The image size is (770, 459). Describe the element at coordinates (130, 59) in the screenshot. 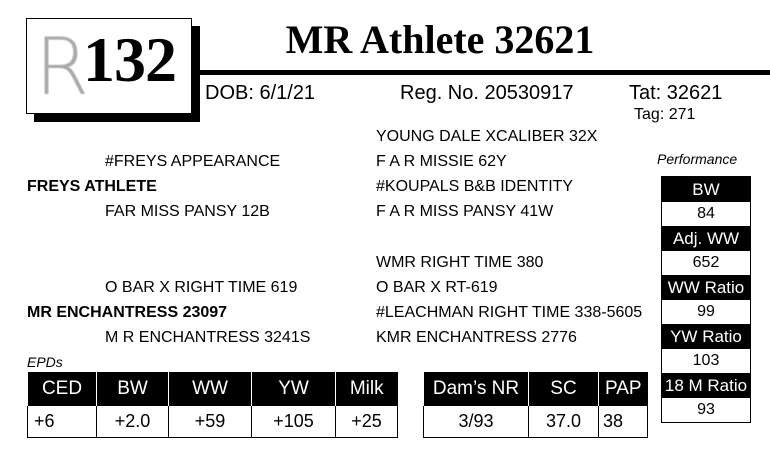

I see `lot-number: 132` at that location.